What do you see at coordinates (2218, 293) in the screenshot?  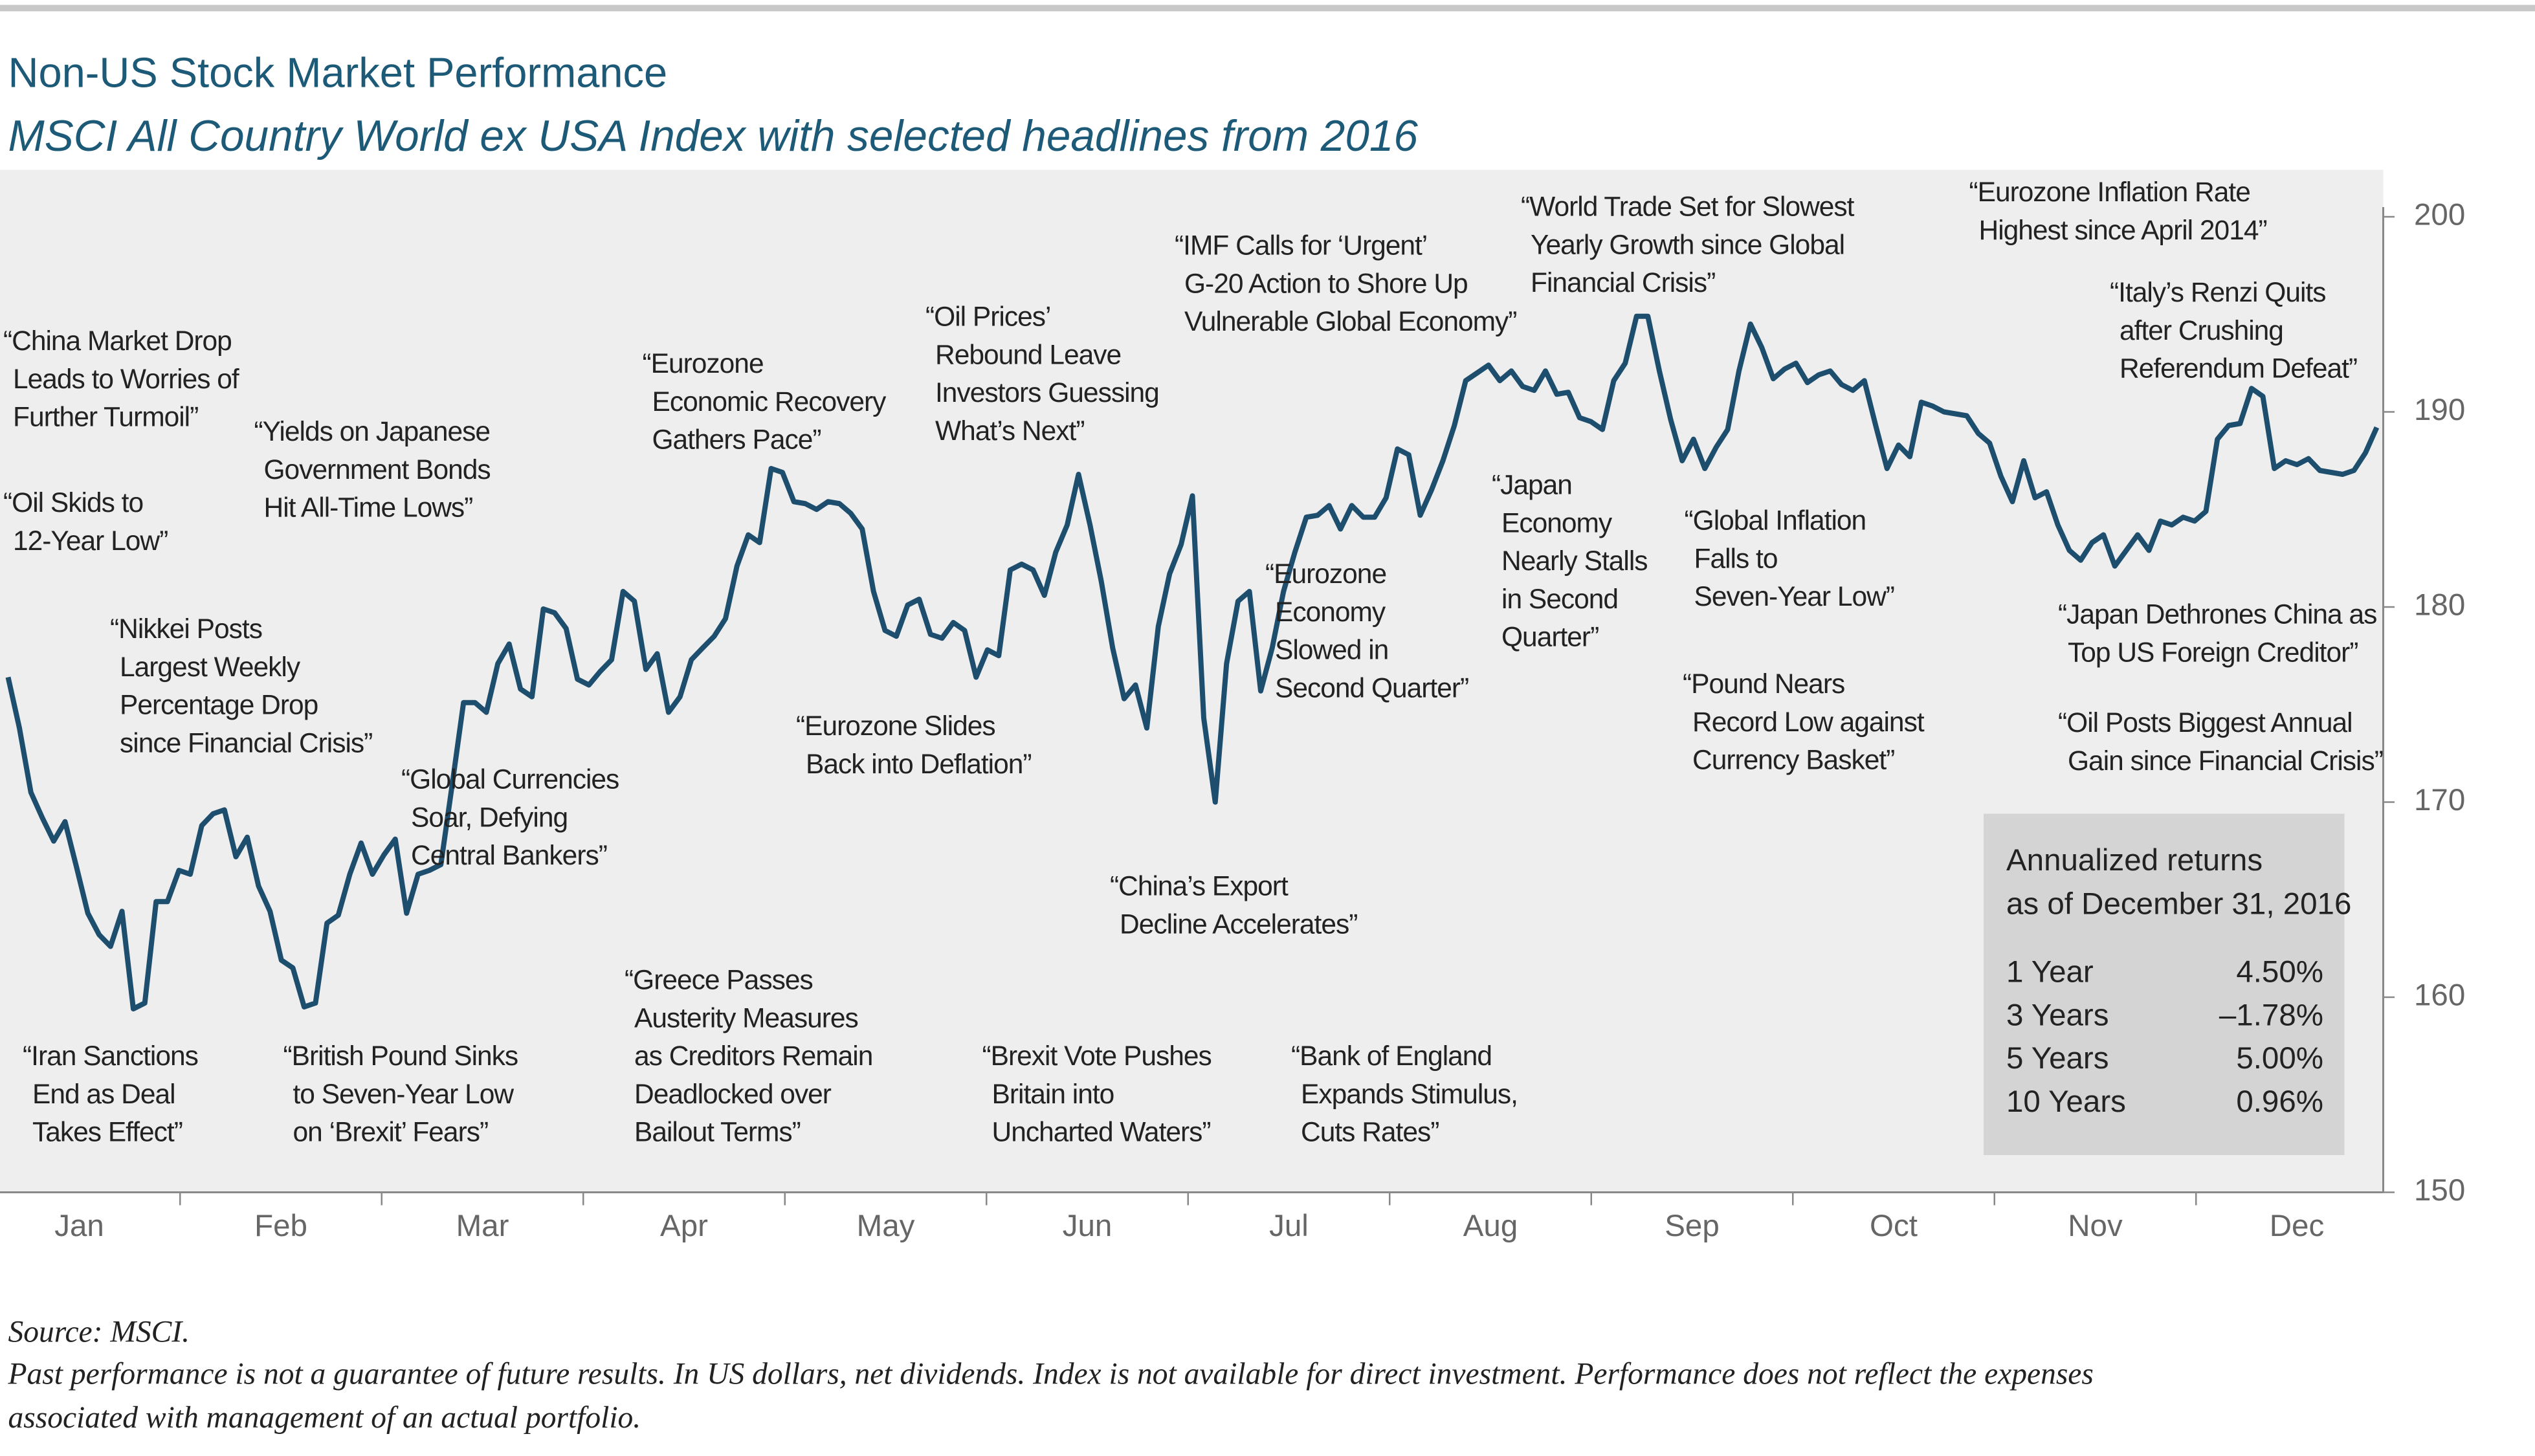 I see `annotation: “Italy’s Renzi Quits` at bounding box center [2218, 293].